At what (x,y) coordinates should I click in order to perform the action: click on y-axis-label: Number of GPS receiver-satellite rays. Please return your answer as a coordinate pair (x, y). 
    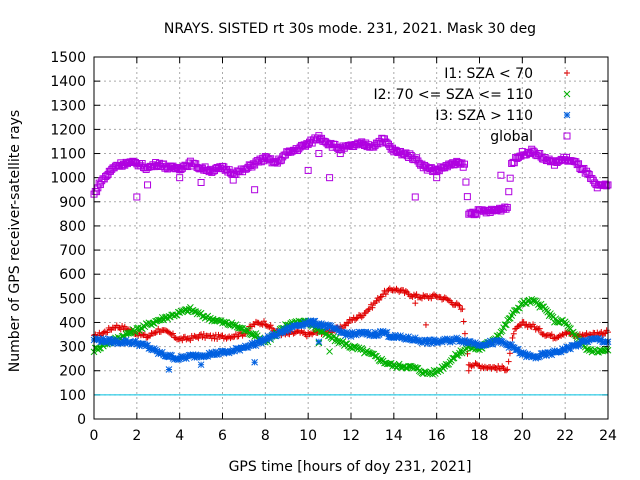
    Looking at the image, I should click on (15, 241).